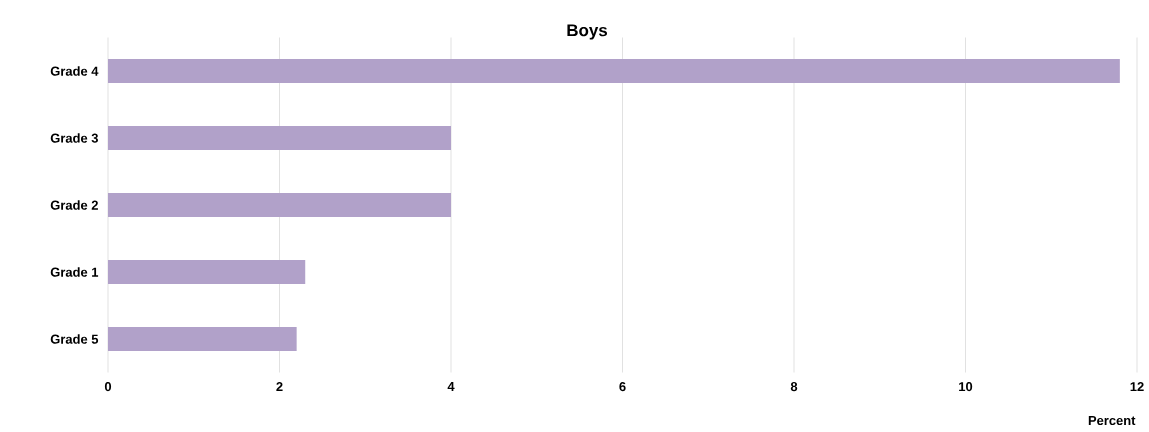 This screenshot has width=1149, height=432. I want to click on x-tick-label: 10, so click(966, 387).